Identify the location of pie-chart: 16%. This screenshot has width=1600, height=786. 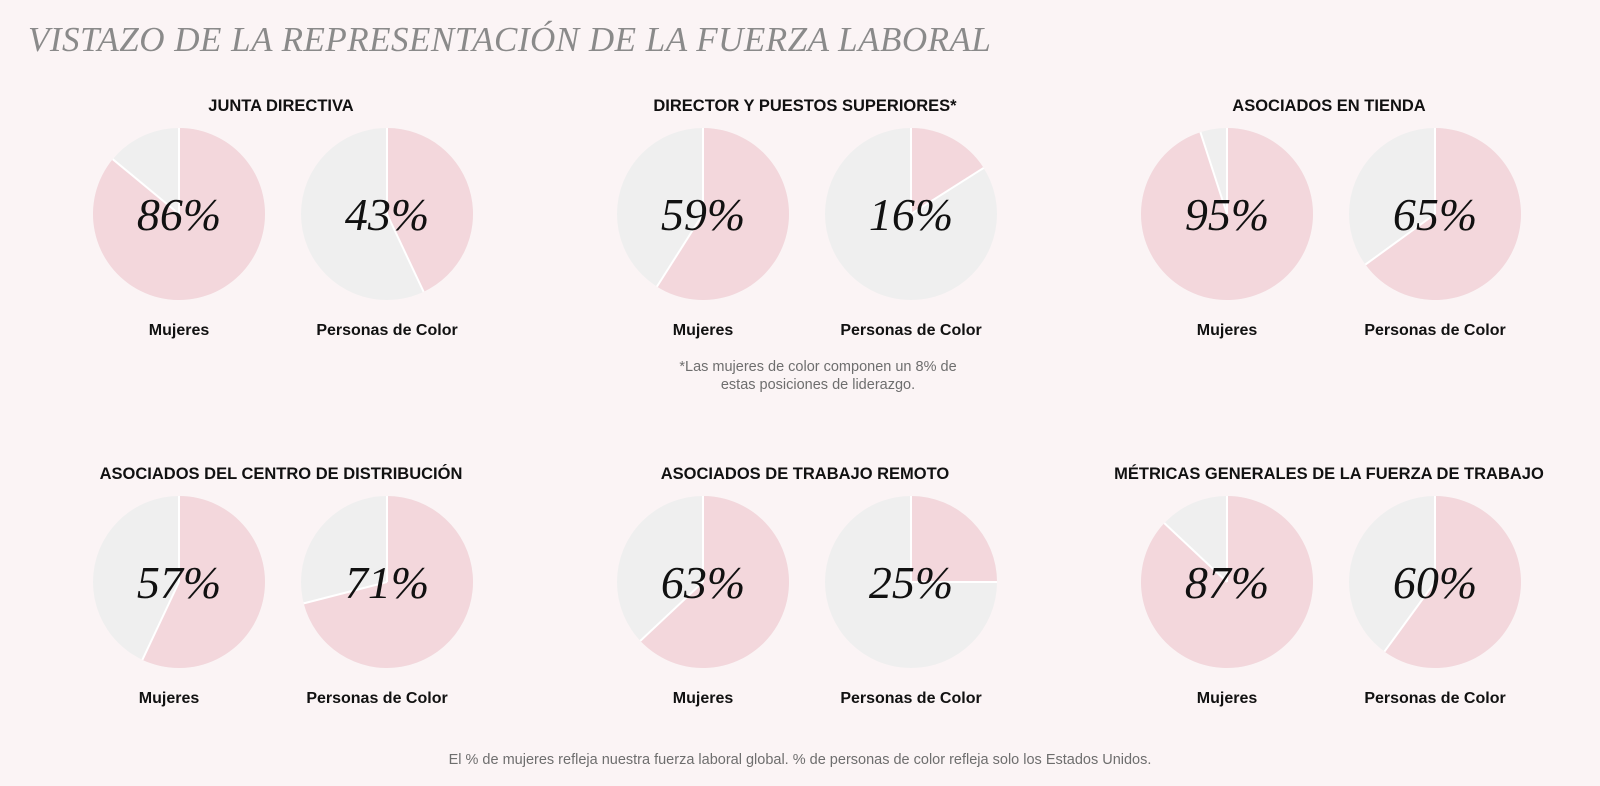
(911, 214).